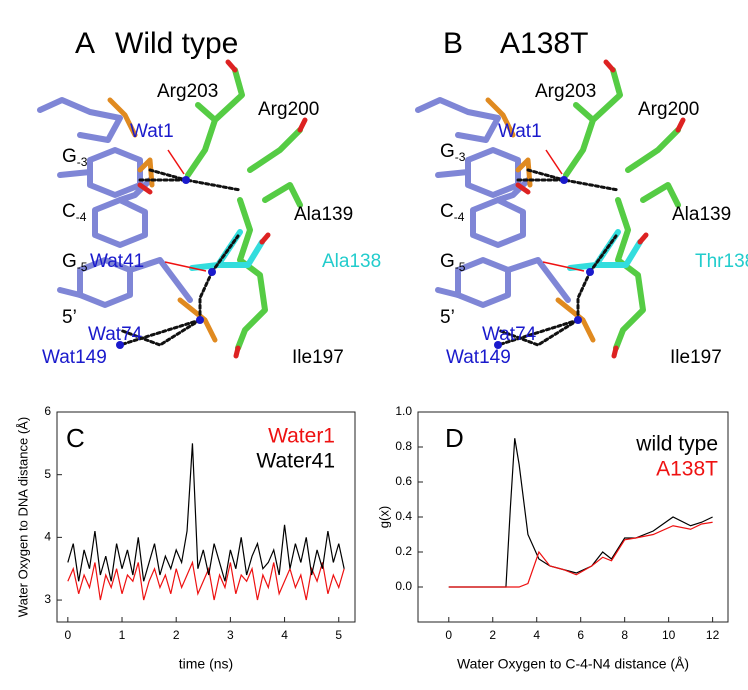 The width and height of the screenshot is (748, 690). I want to click on molecule-label: Ala138, so click(351, 261).